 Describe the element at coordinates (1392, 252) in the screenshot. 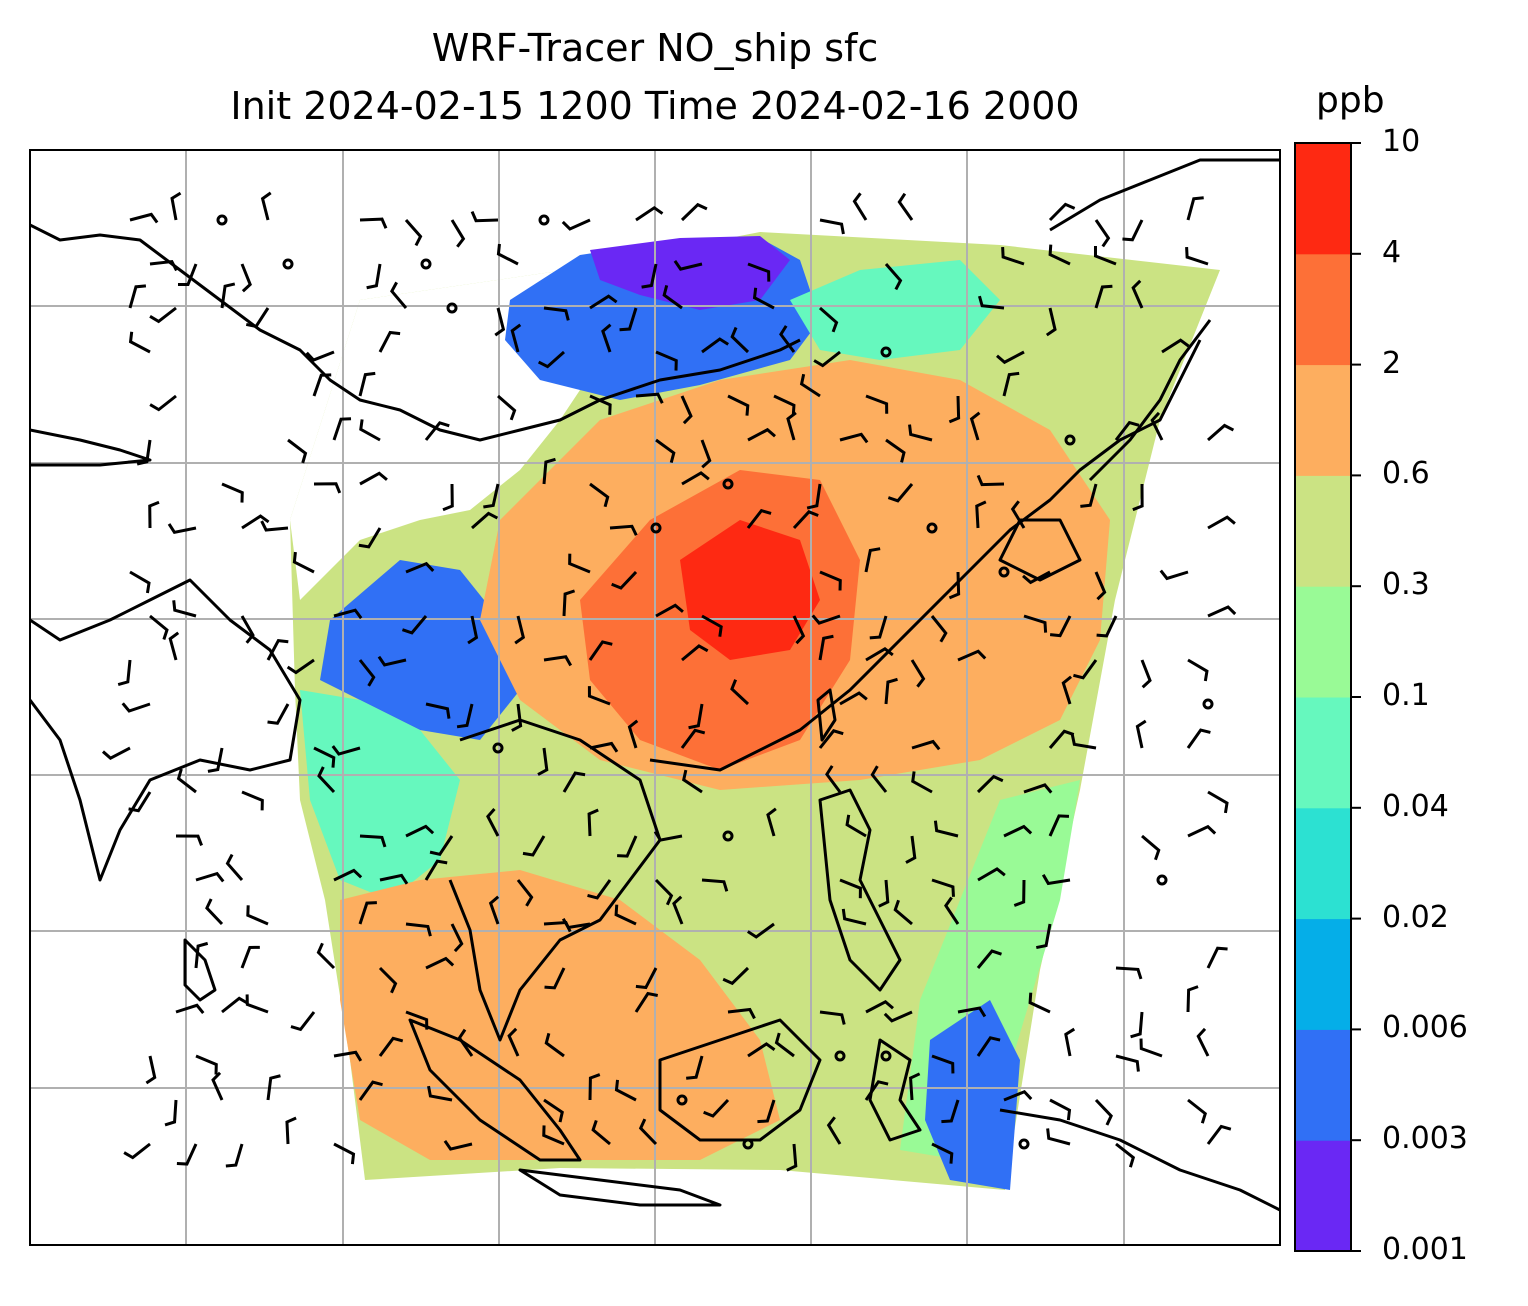

I see `colorbar-tick-label: 4` at that location.